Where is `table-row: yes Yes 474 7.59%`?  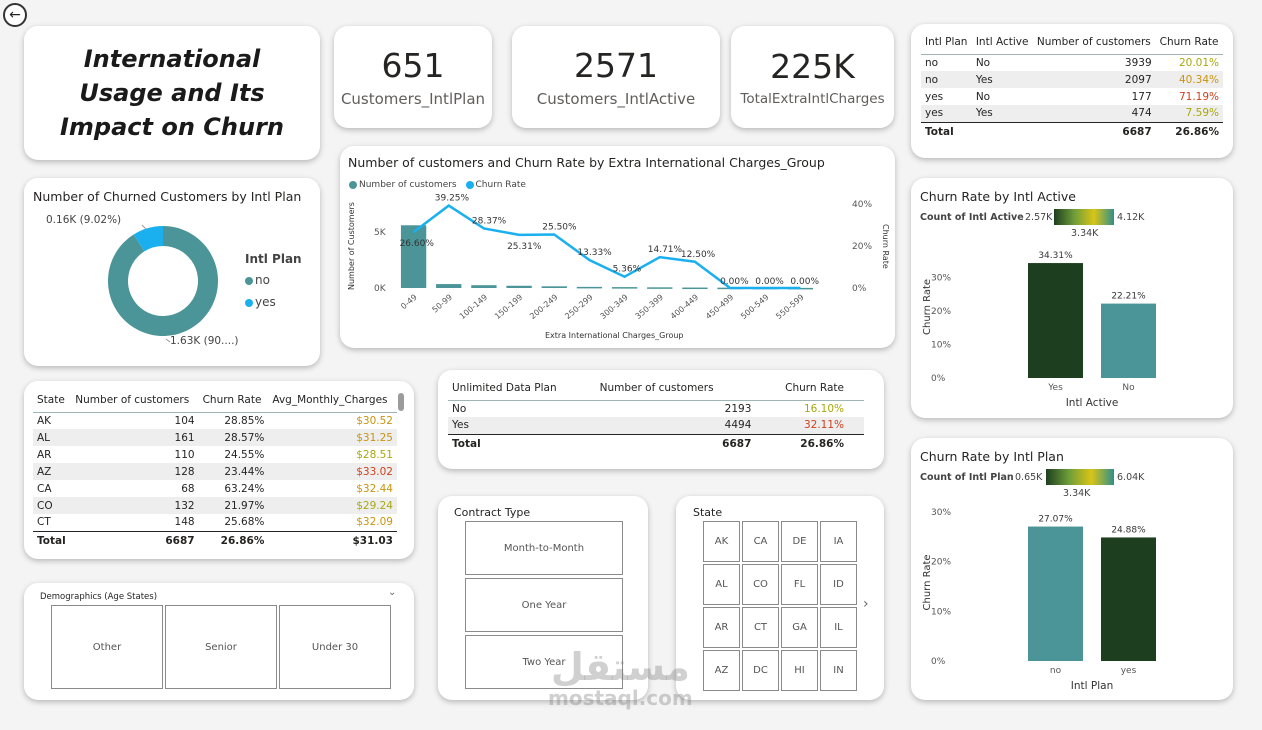
table-row: yes Yes 474 7.59% is located at coordinates (1072, 113).